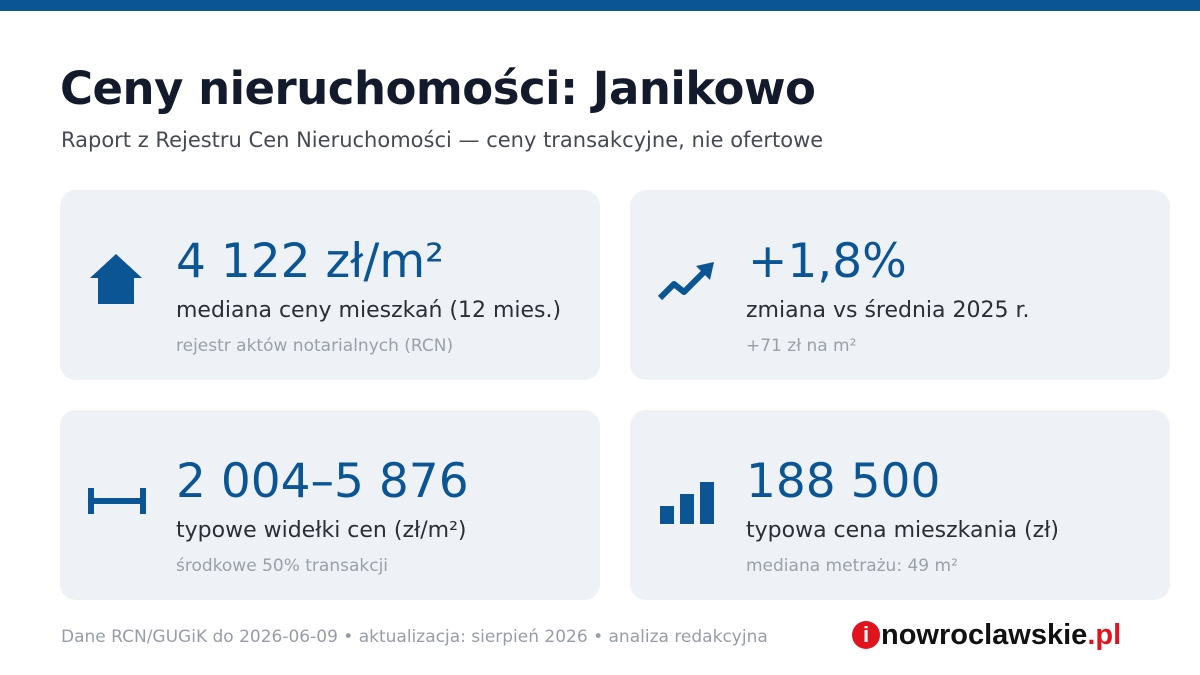 The height and width of the screenshot is (675, 1200). What do you see at coordinates (888, 310) in the screenshot?
I see `stat-label: zmiana vs średnia 2025 r.` at bounding box center [888, 310].